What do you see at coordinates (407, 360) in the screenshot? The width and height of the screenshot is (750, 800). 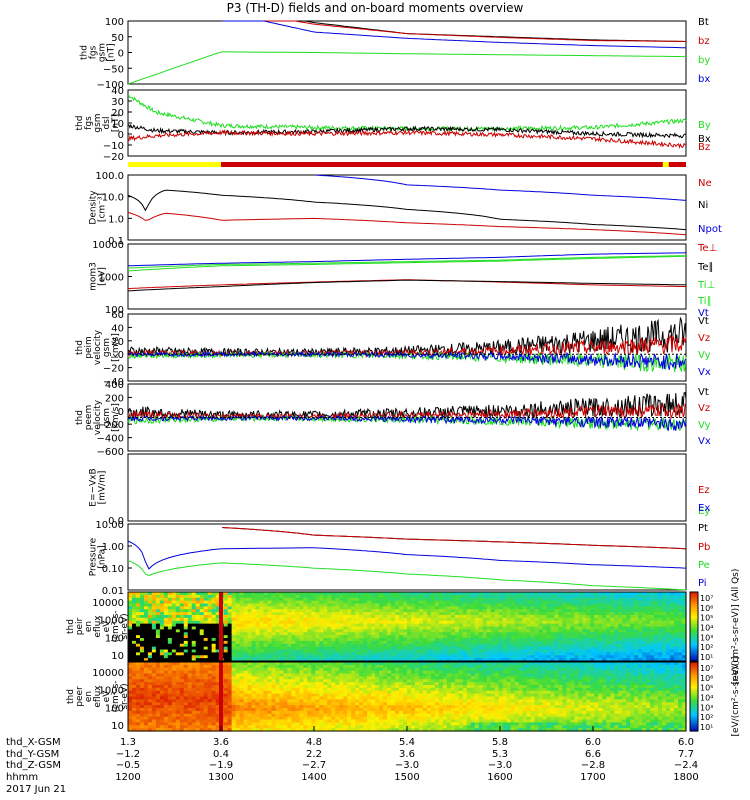 I see `series-line-Vx` at bounding box center [407, 360].